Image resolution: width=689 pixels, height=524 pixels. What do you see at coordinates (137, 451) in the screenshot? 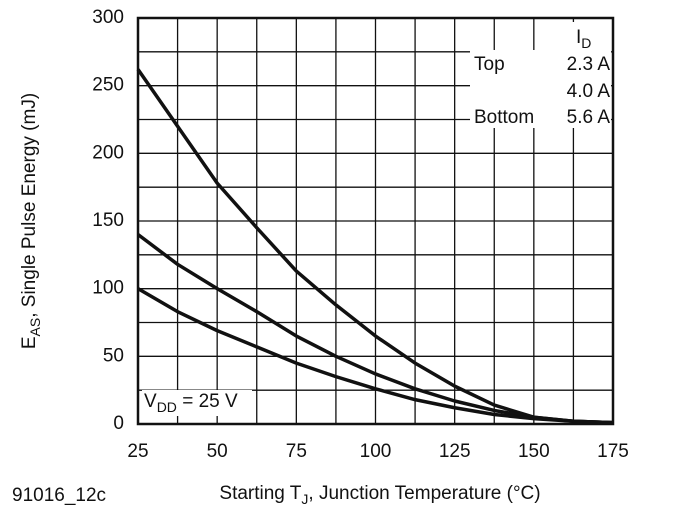
I see `x-tick-label: 25` at bounding box center [137, 451].